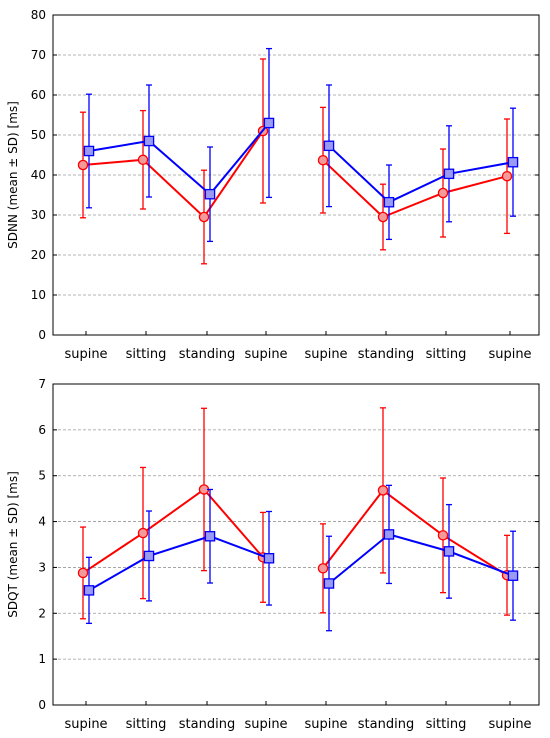 This screenshot has height=738, width=550. Describe the element at coordinates (38, 55) in the screenshot. I see `y-tick-label: 70` at that location.